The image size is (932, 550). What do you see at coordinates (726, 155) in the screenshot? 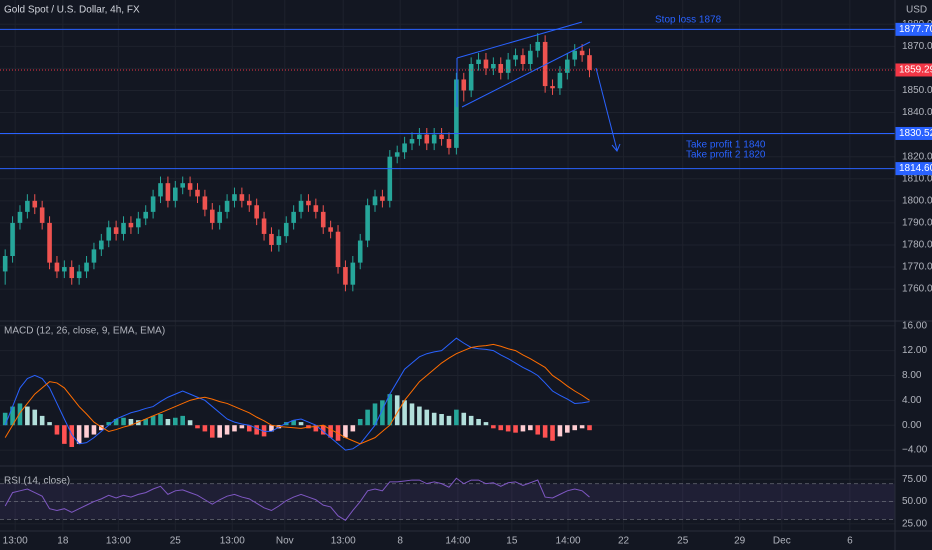
I see `take-profit-note: Take profit 2 1820` at bounding box center [726, 155].